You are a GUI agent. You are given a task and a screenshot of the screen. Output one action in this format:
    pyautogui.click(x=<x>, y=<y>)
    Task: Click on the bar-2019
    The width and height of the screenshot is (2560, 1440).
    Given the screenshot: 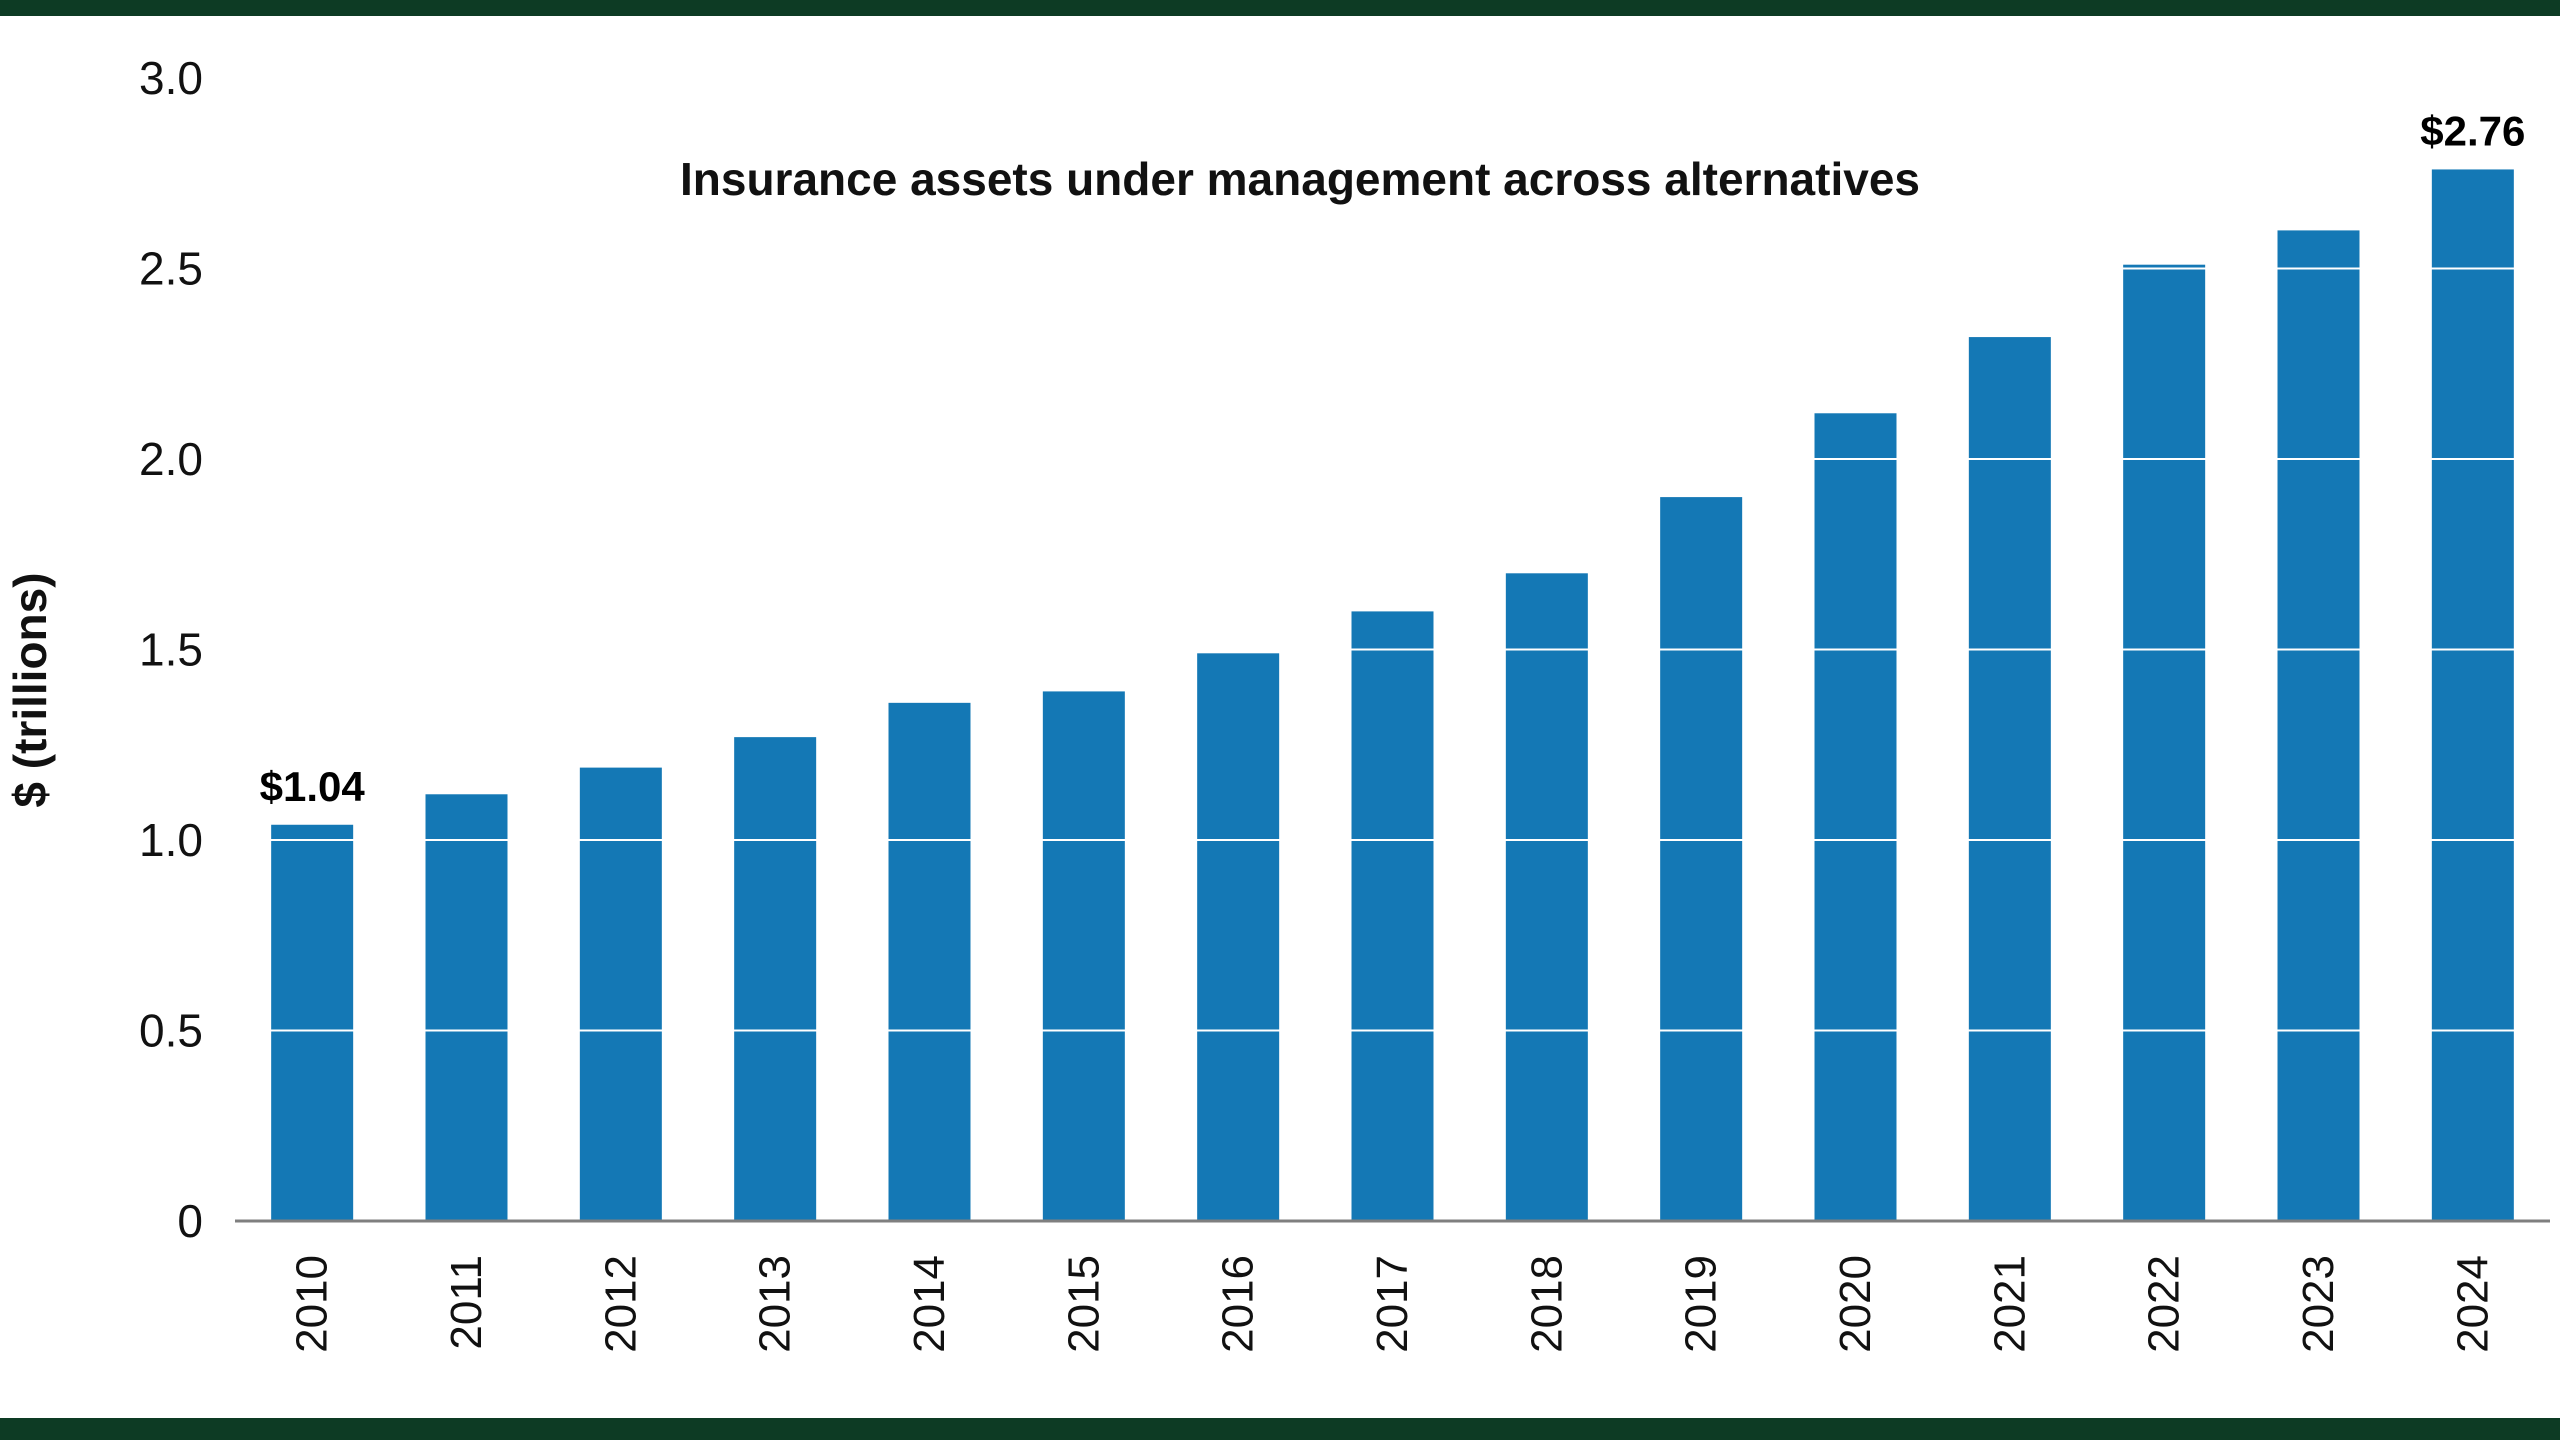 What is the action you would take?
    pyautogui.click(x=1701, y=859)
    